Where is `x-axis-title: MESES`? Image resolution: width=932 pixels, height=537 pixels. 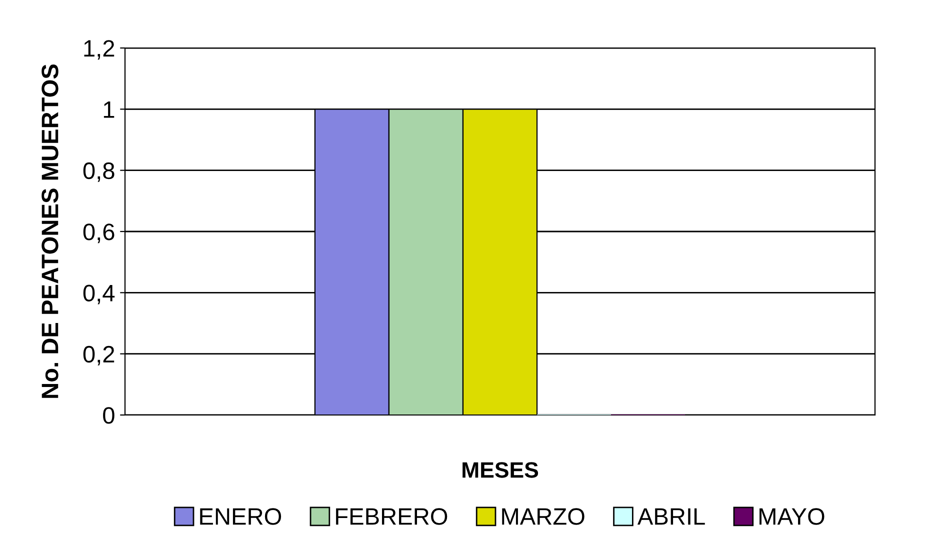
x-axis-title: MESES is located at coordinates (500, 470).